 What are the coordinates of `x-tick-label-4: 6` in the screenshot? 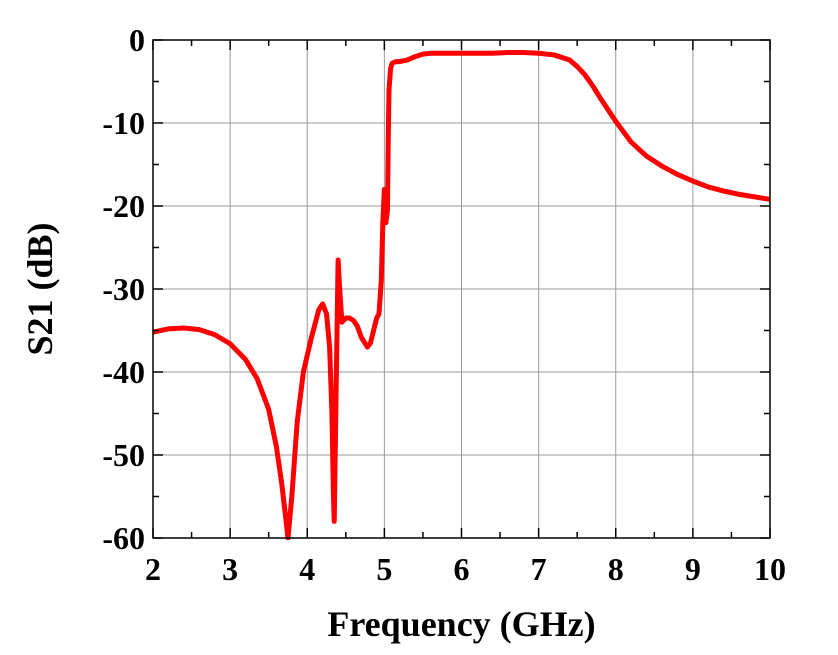 It's located at (462, 569).